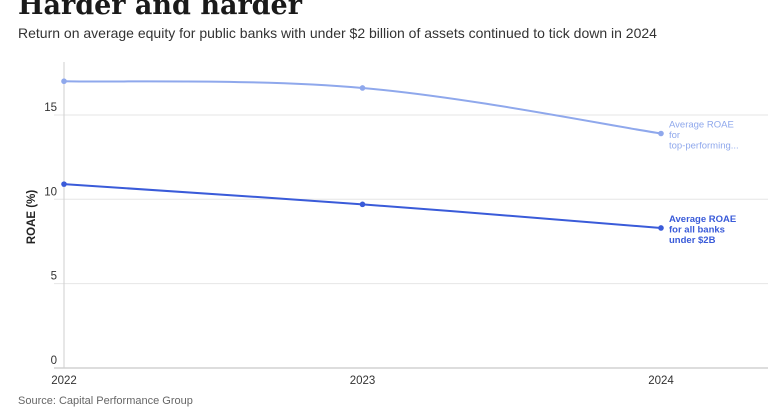 This screenshot has width=768, height=407. I want to click on series-end-label: for, so click(674, 135).